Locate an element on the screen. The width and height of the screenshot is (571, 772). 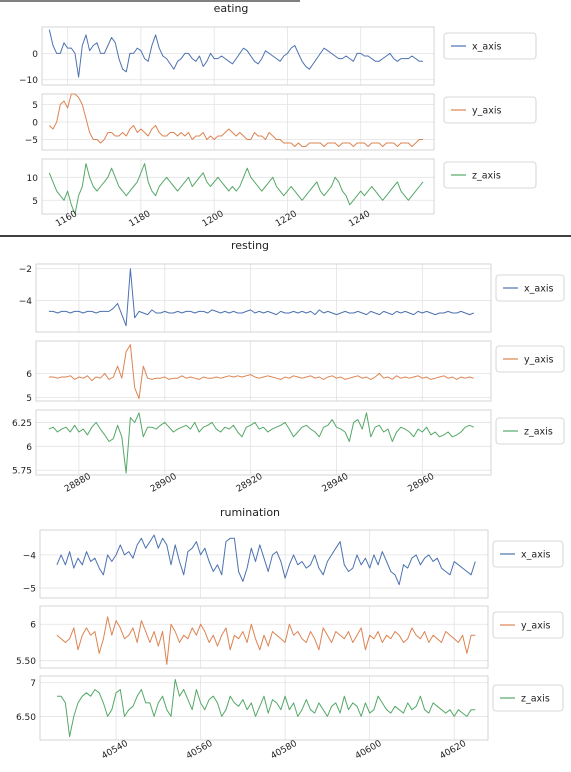
chart-title: rumination is located at coordinates (250, 512).